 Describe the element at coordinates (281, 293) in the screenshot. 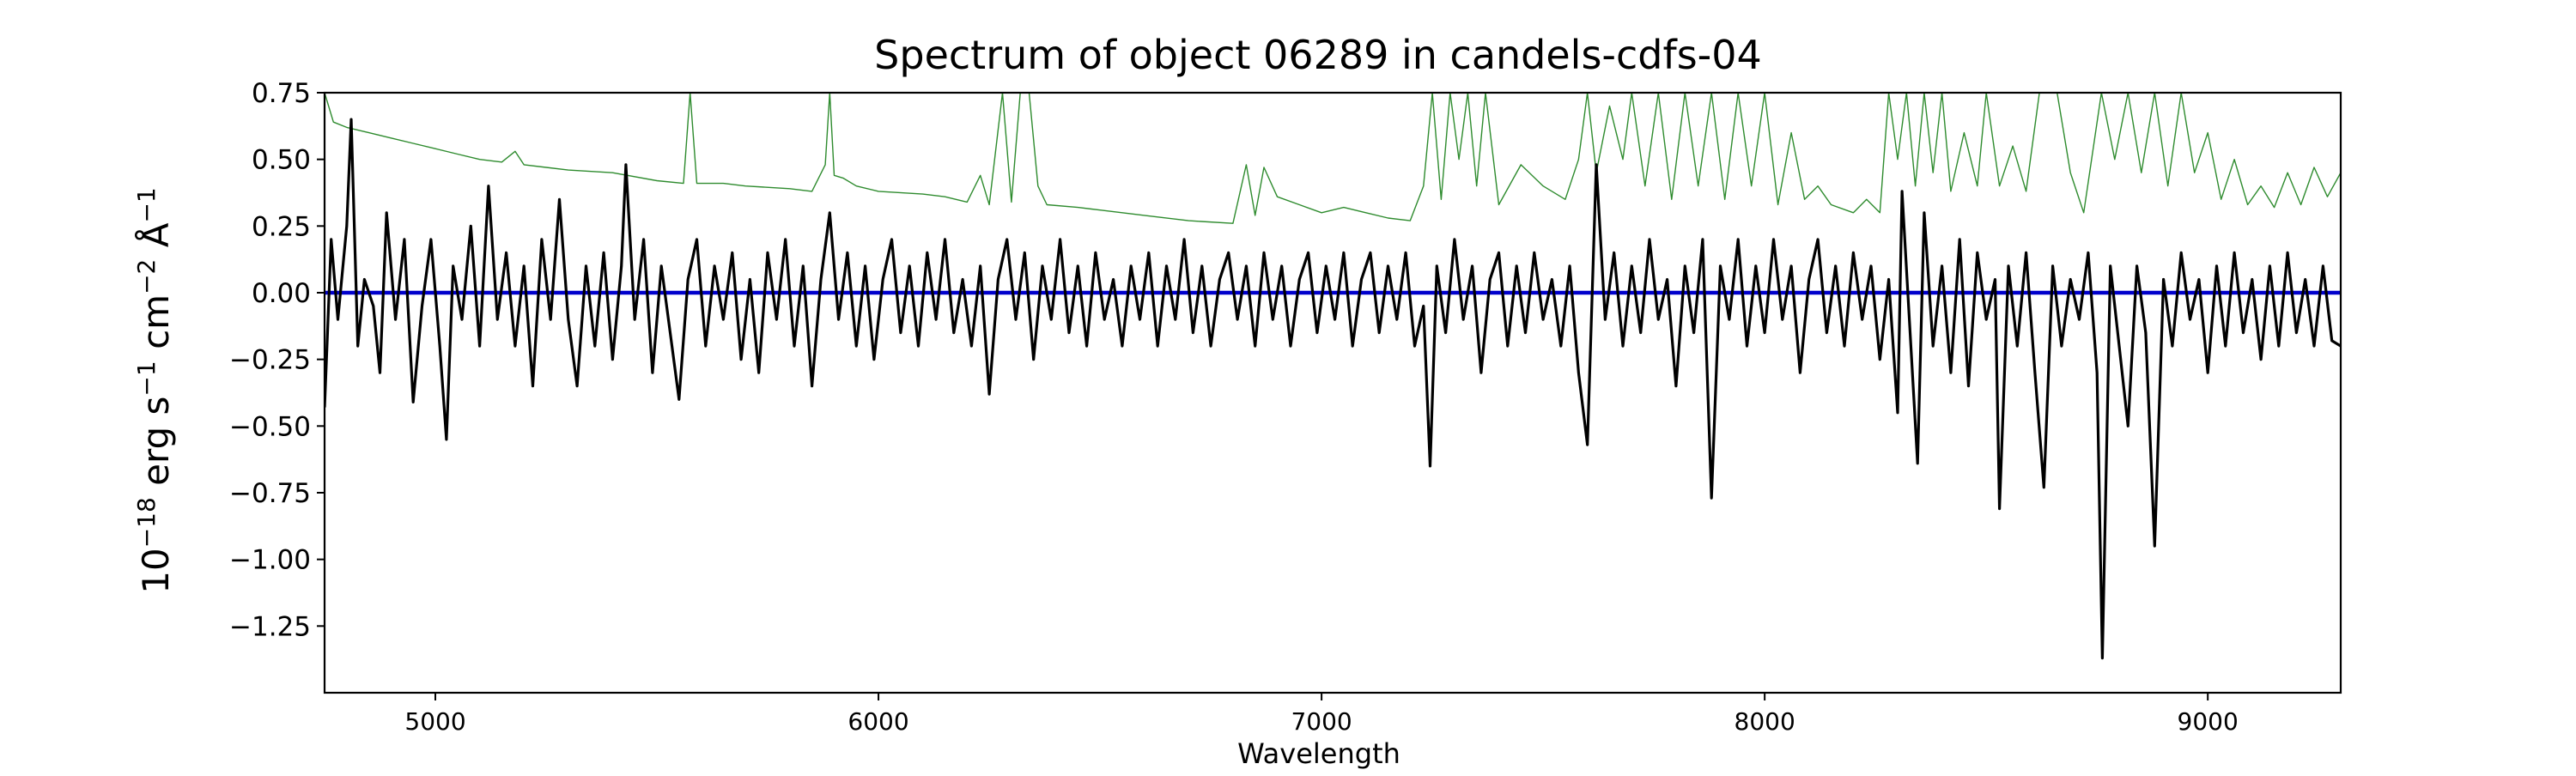

I see `y-tick-label: 0.00` at that location.